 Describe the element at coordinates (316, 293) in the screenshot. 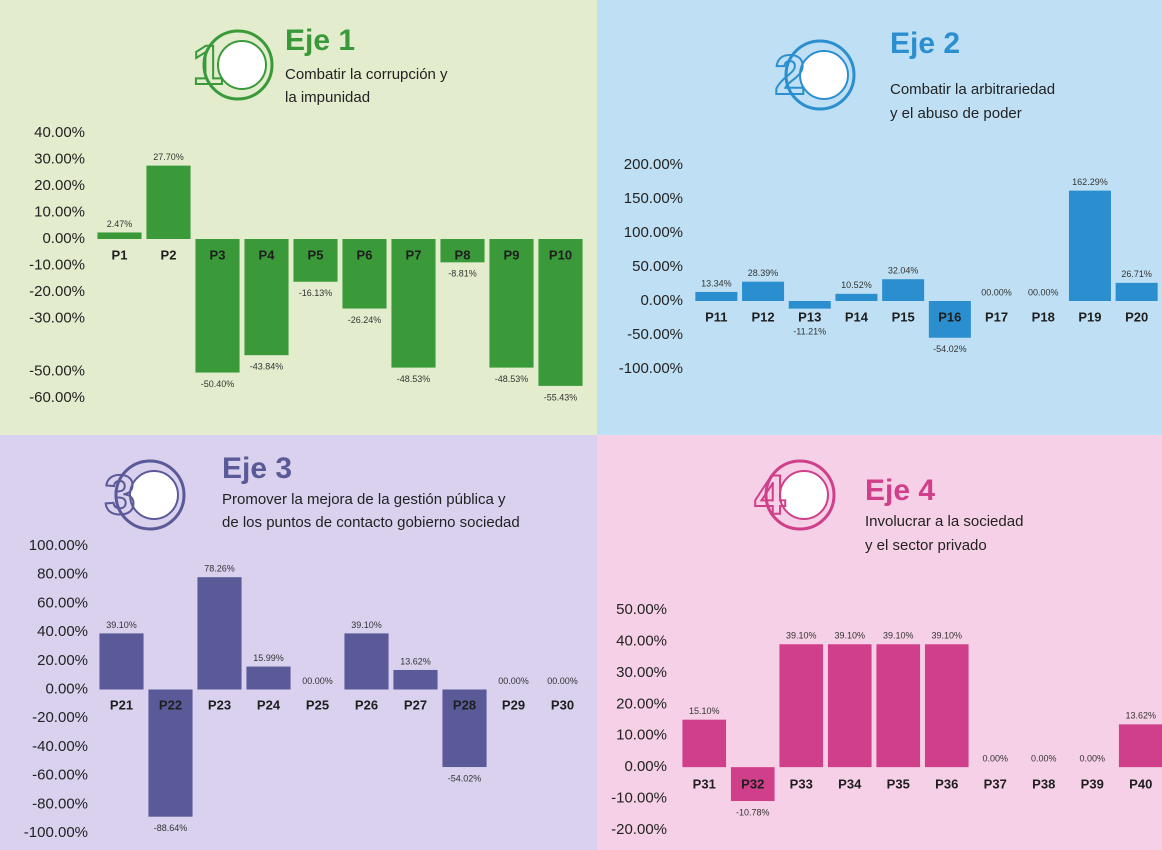

I see `value-label: -16.13%` at that location.